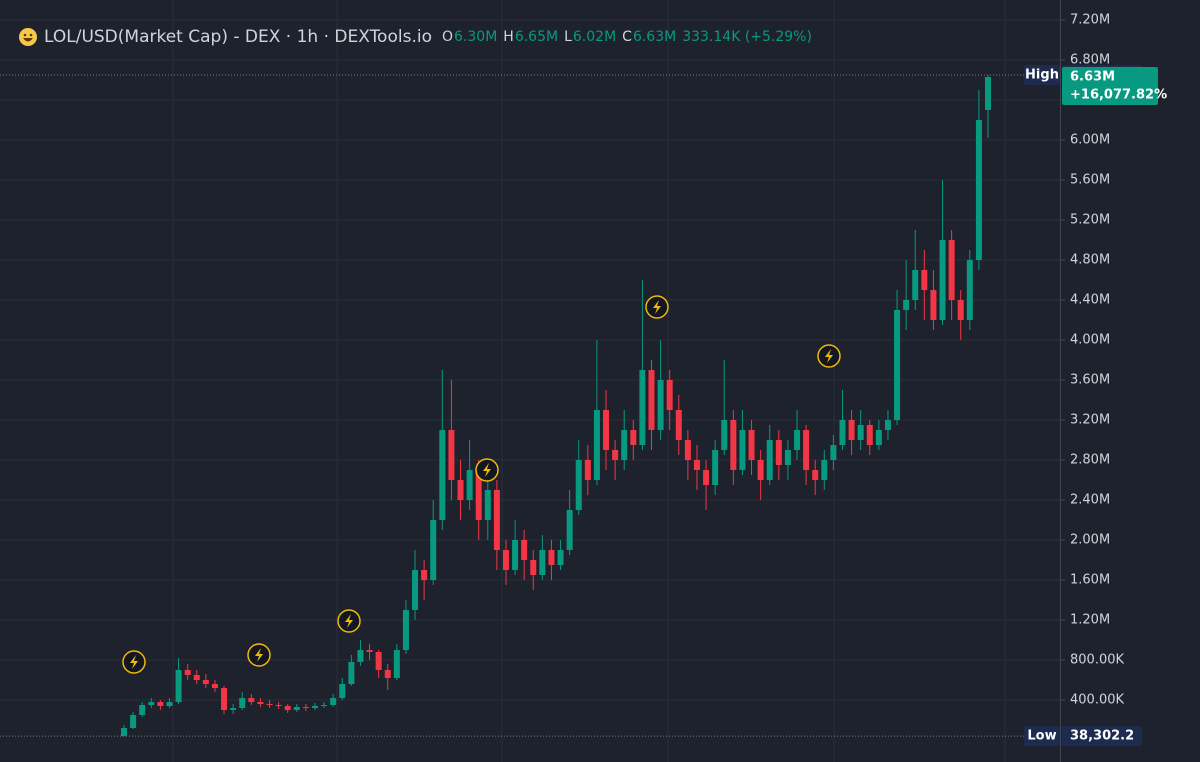 The image size is (1200, 762). I want to click on marker-name: High, so click(1042, 75).